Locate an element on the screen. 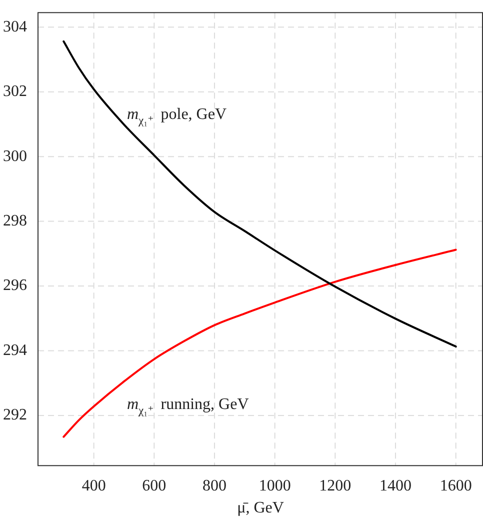 Image resolution: width=483 pixels, height=522 pixels. x-tick-label: 1600 is located at coordinates (456, 485).